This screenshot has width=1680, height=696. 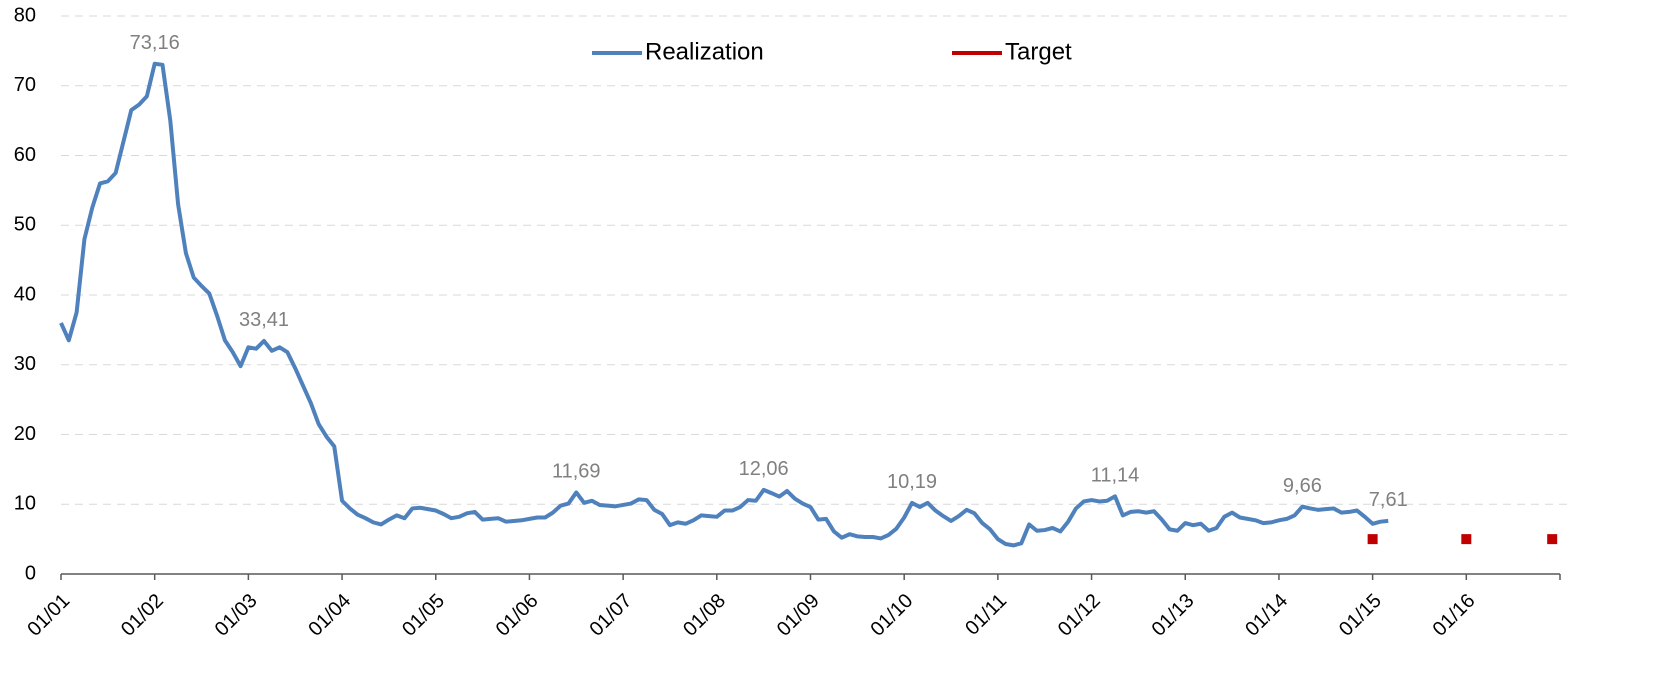 What do you see at coordinates (892, 615) in the screenshot?
I see `x-tick-label: 01/10` at bounding box center [892, 615].